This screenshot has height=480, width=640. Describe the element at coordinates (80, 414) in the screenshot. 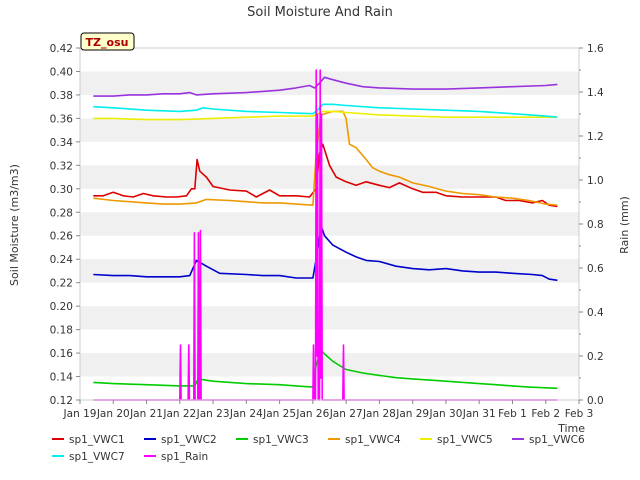

I see `x-tick-label: Jan 19` at that location.